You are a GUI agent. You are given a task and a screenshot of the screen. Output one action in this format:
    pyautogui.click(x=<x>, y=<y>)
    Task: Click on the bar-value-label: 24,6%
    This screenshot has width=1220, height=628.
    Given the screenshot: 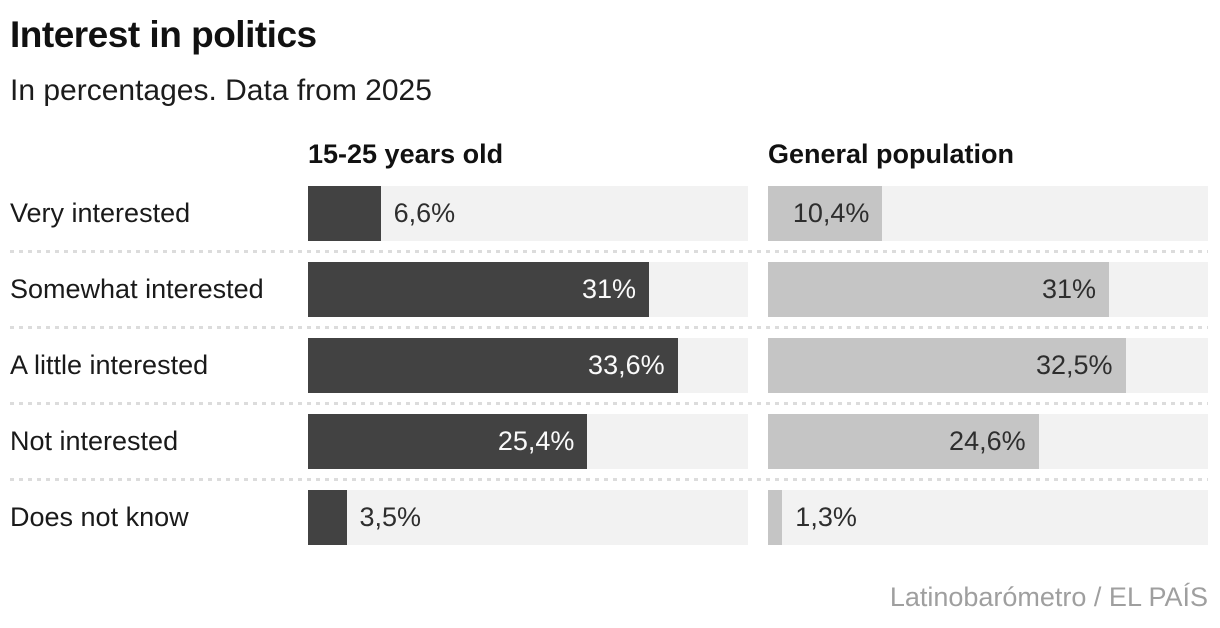 What is the action you would take?
    pyautogui.click(x=987, y=441)
    